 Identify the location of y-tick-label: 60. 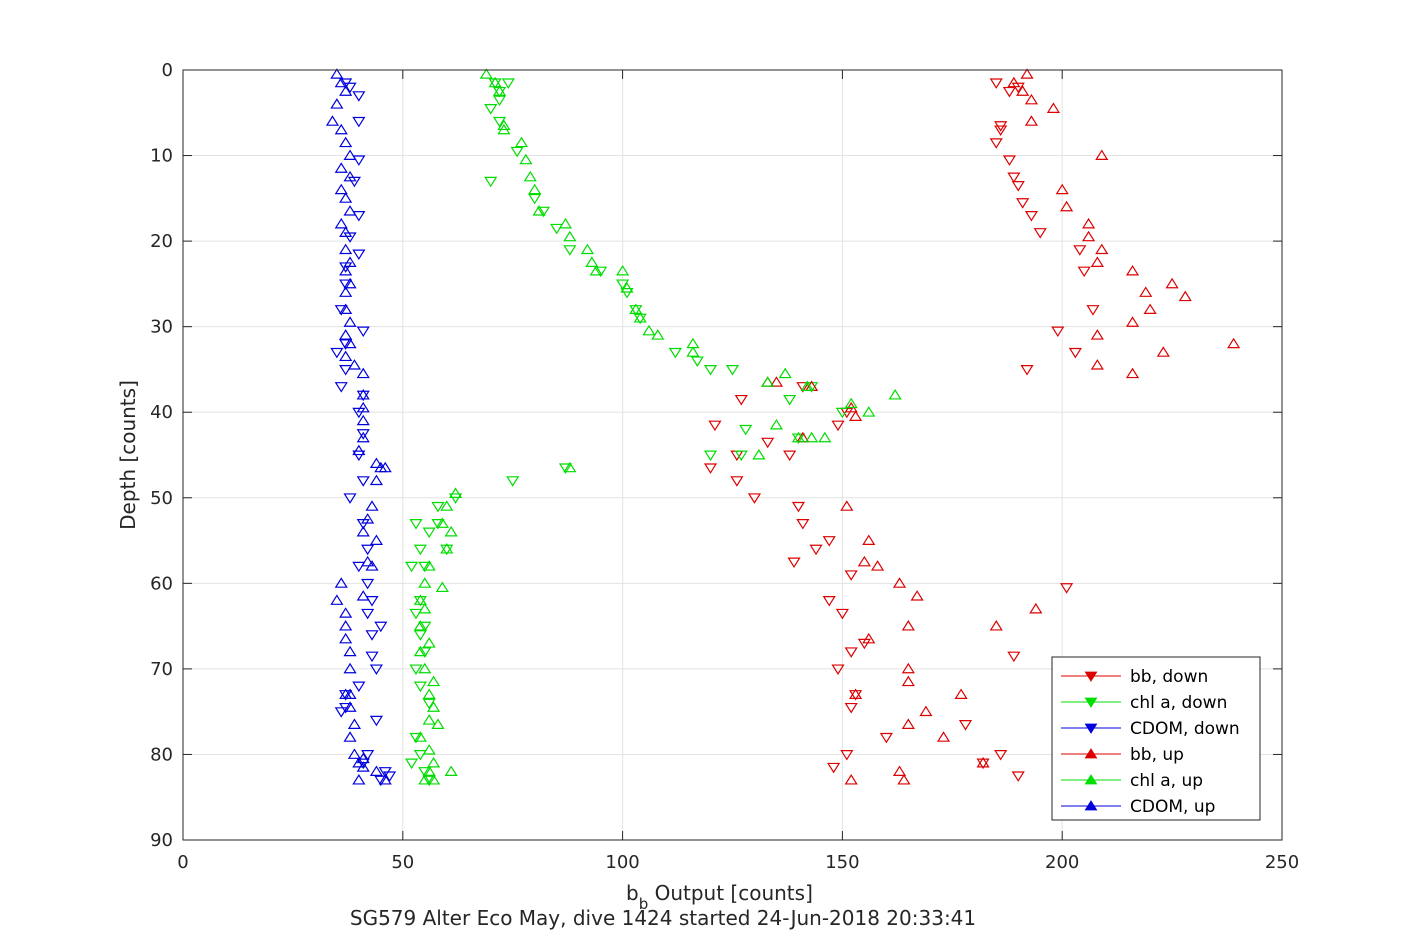
(161, 583).